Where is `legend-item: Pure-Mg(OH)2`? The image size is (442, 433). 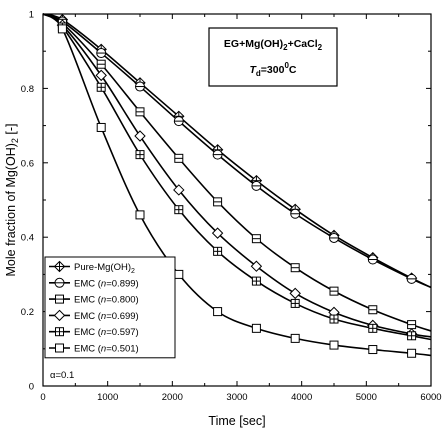
legend-item: Pure-Mg(OH)2 is located at coordinates (92, 267).